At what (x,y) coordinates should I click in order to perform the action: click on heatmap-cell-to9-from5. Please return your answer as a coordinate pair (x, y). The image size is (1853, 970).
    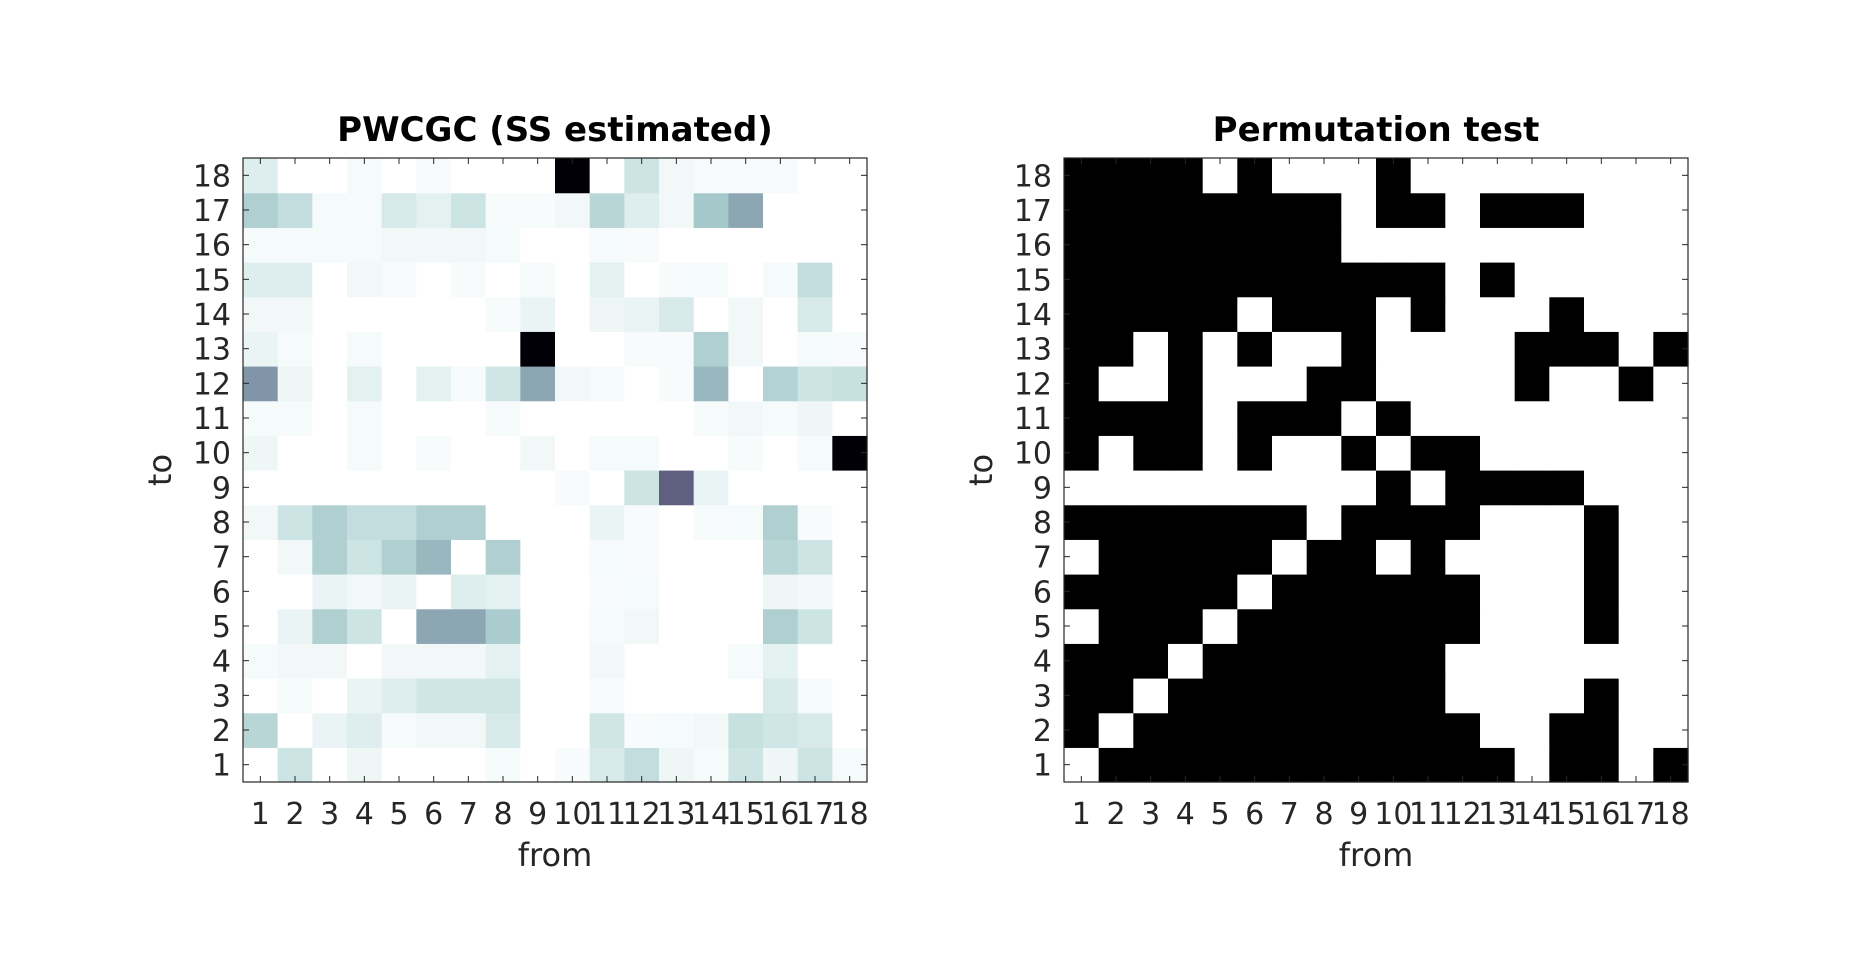
    Looking at the image, I should click on (399, 488).